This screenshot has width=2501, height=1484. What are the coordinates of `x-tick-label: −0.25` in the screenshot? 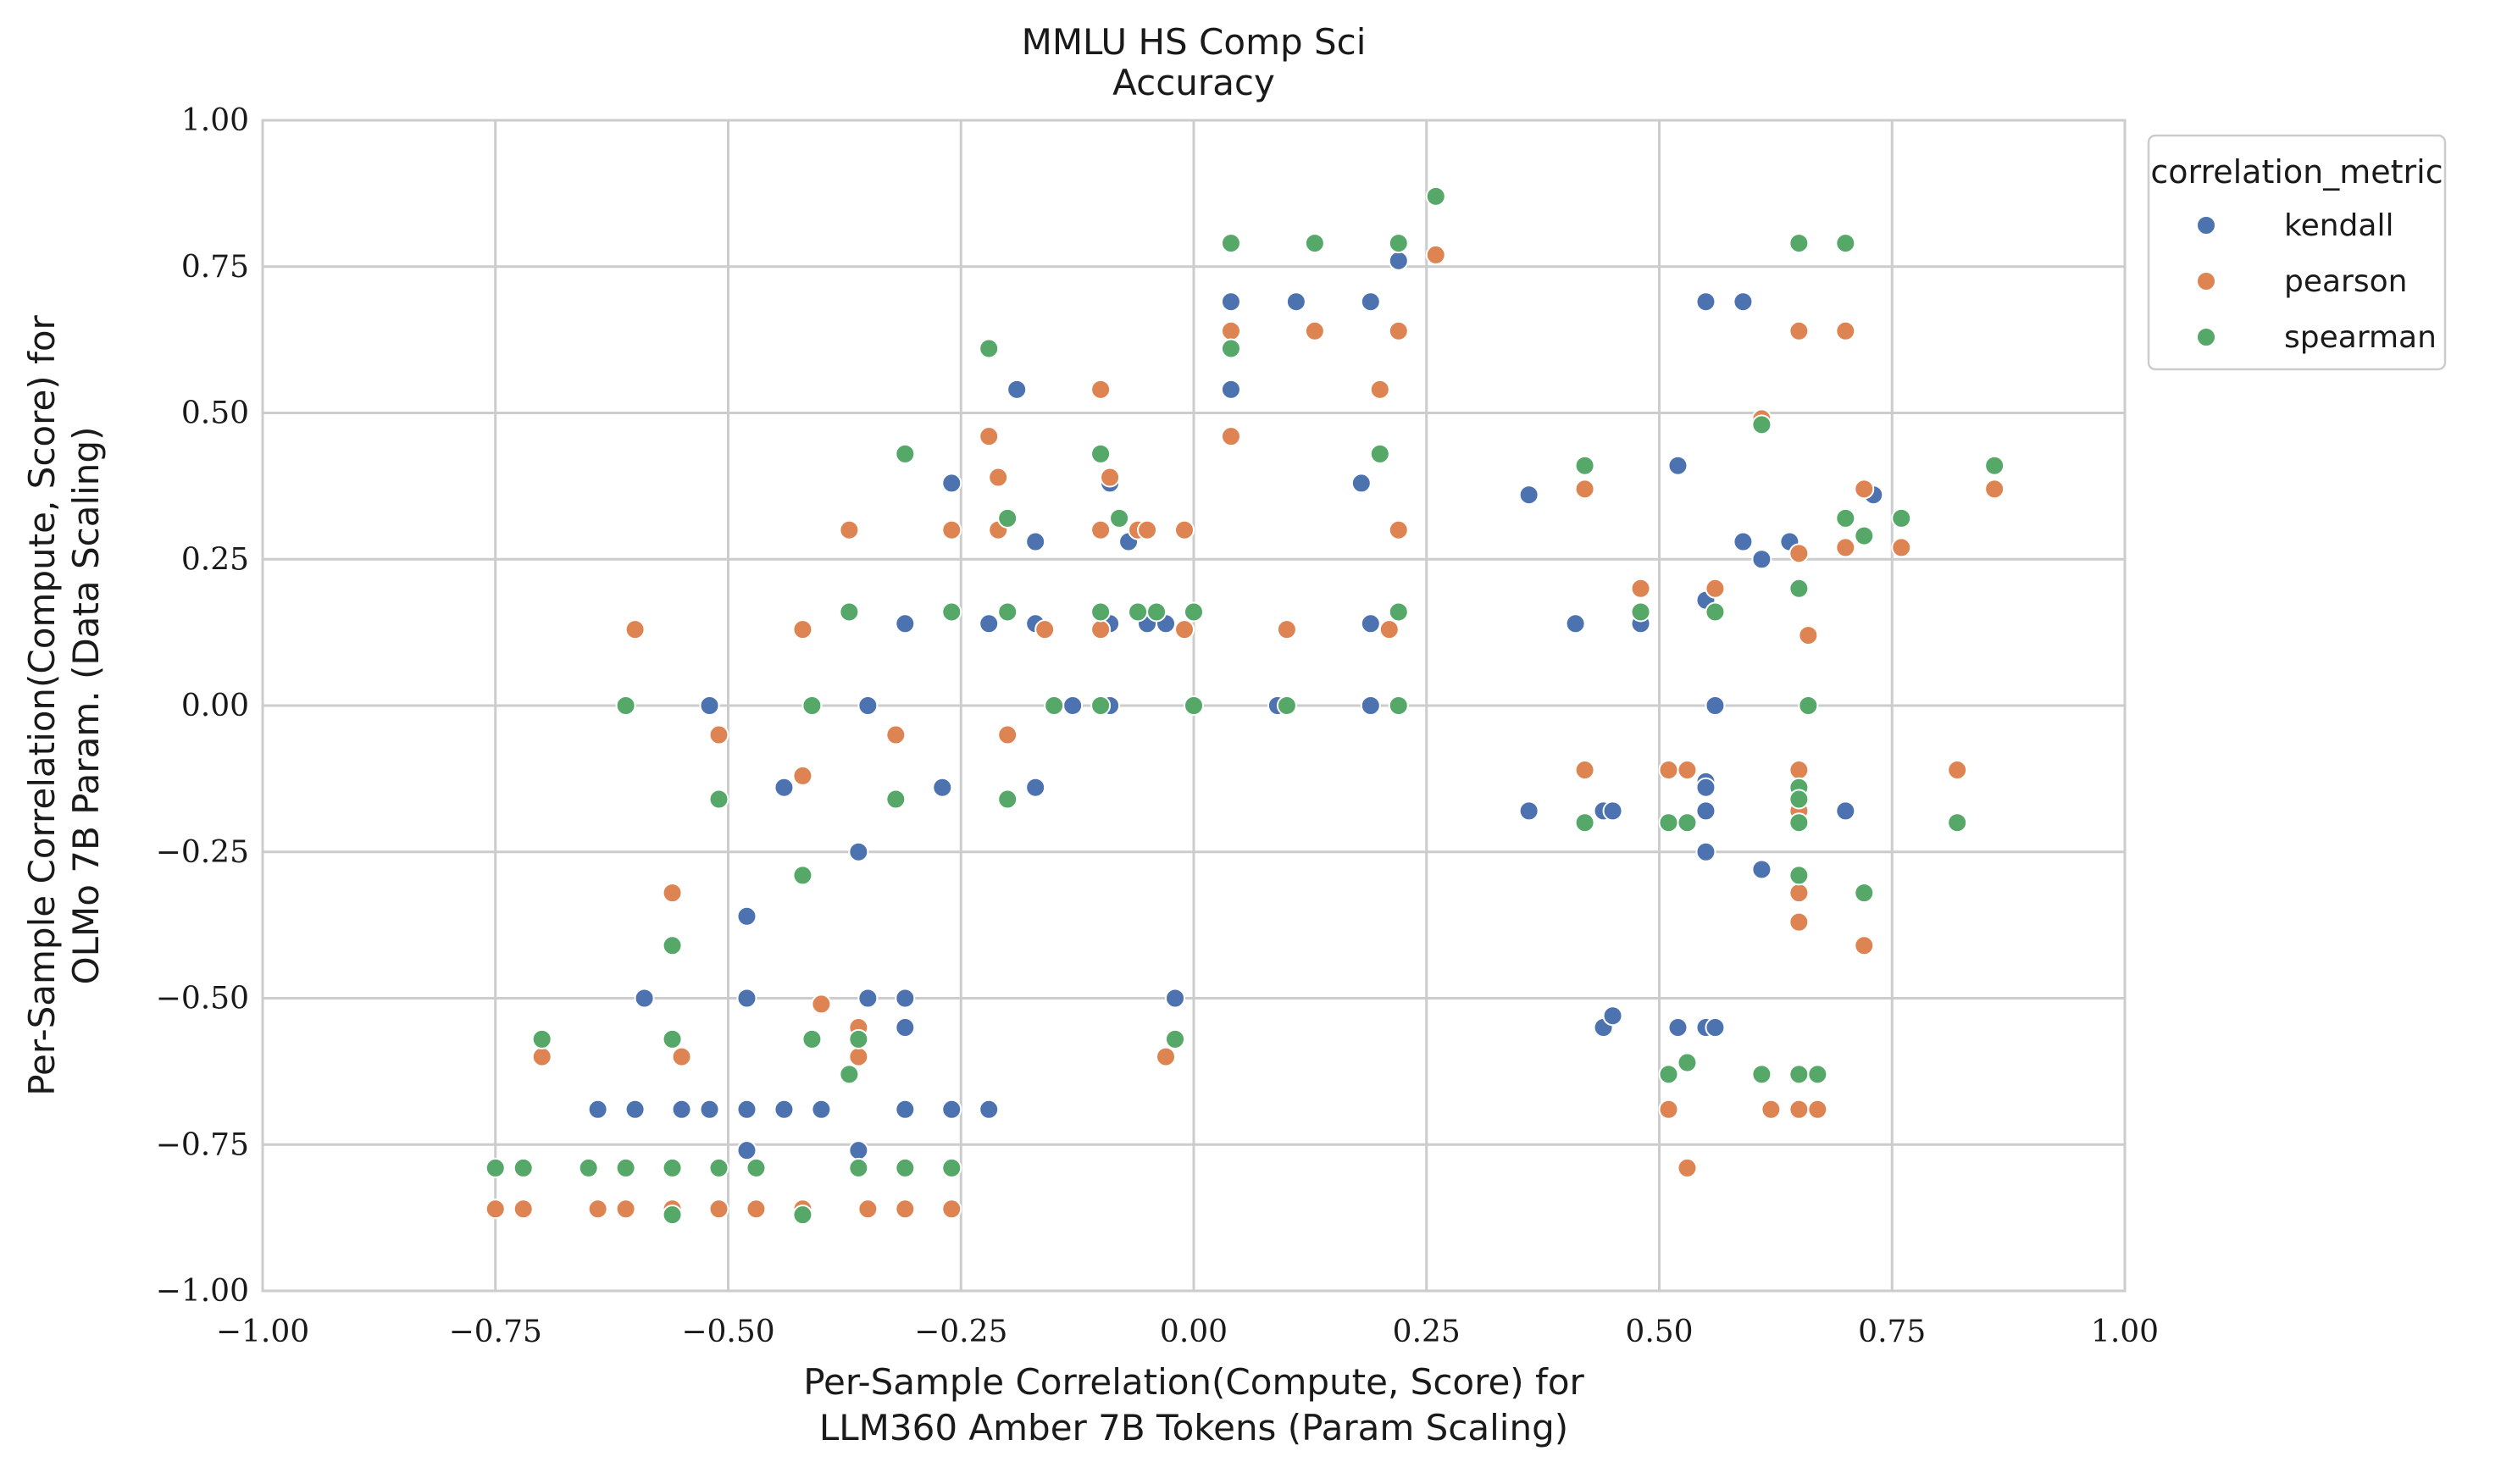 It's located at (960, 1332).